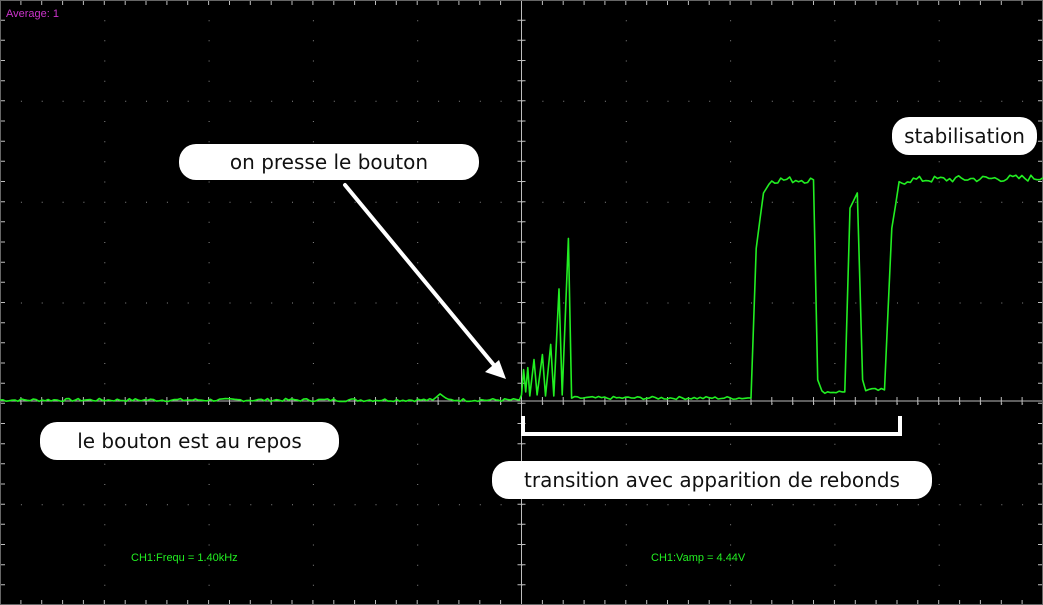 The height and width of the screenshot is (605, 1043). Describe the element at coordinates (495, 369) in the screenshot. I see `press-arrow-head` at that location.